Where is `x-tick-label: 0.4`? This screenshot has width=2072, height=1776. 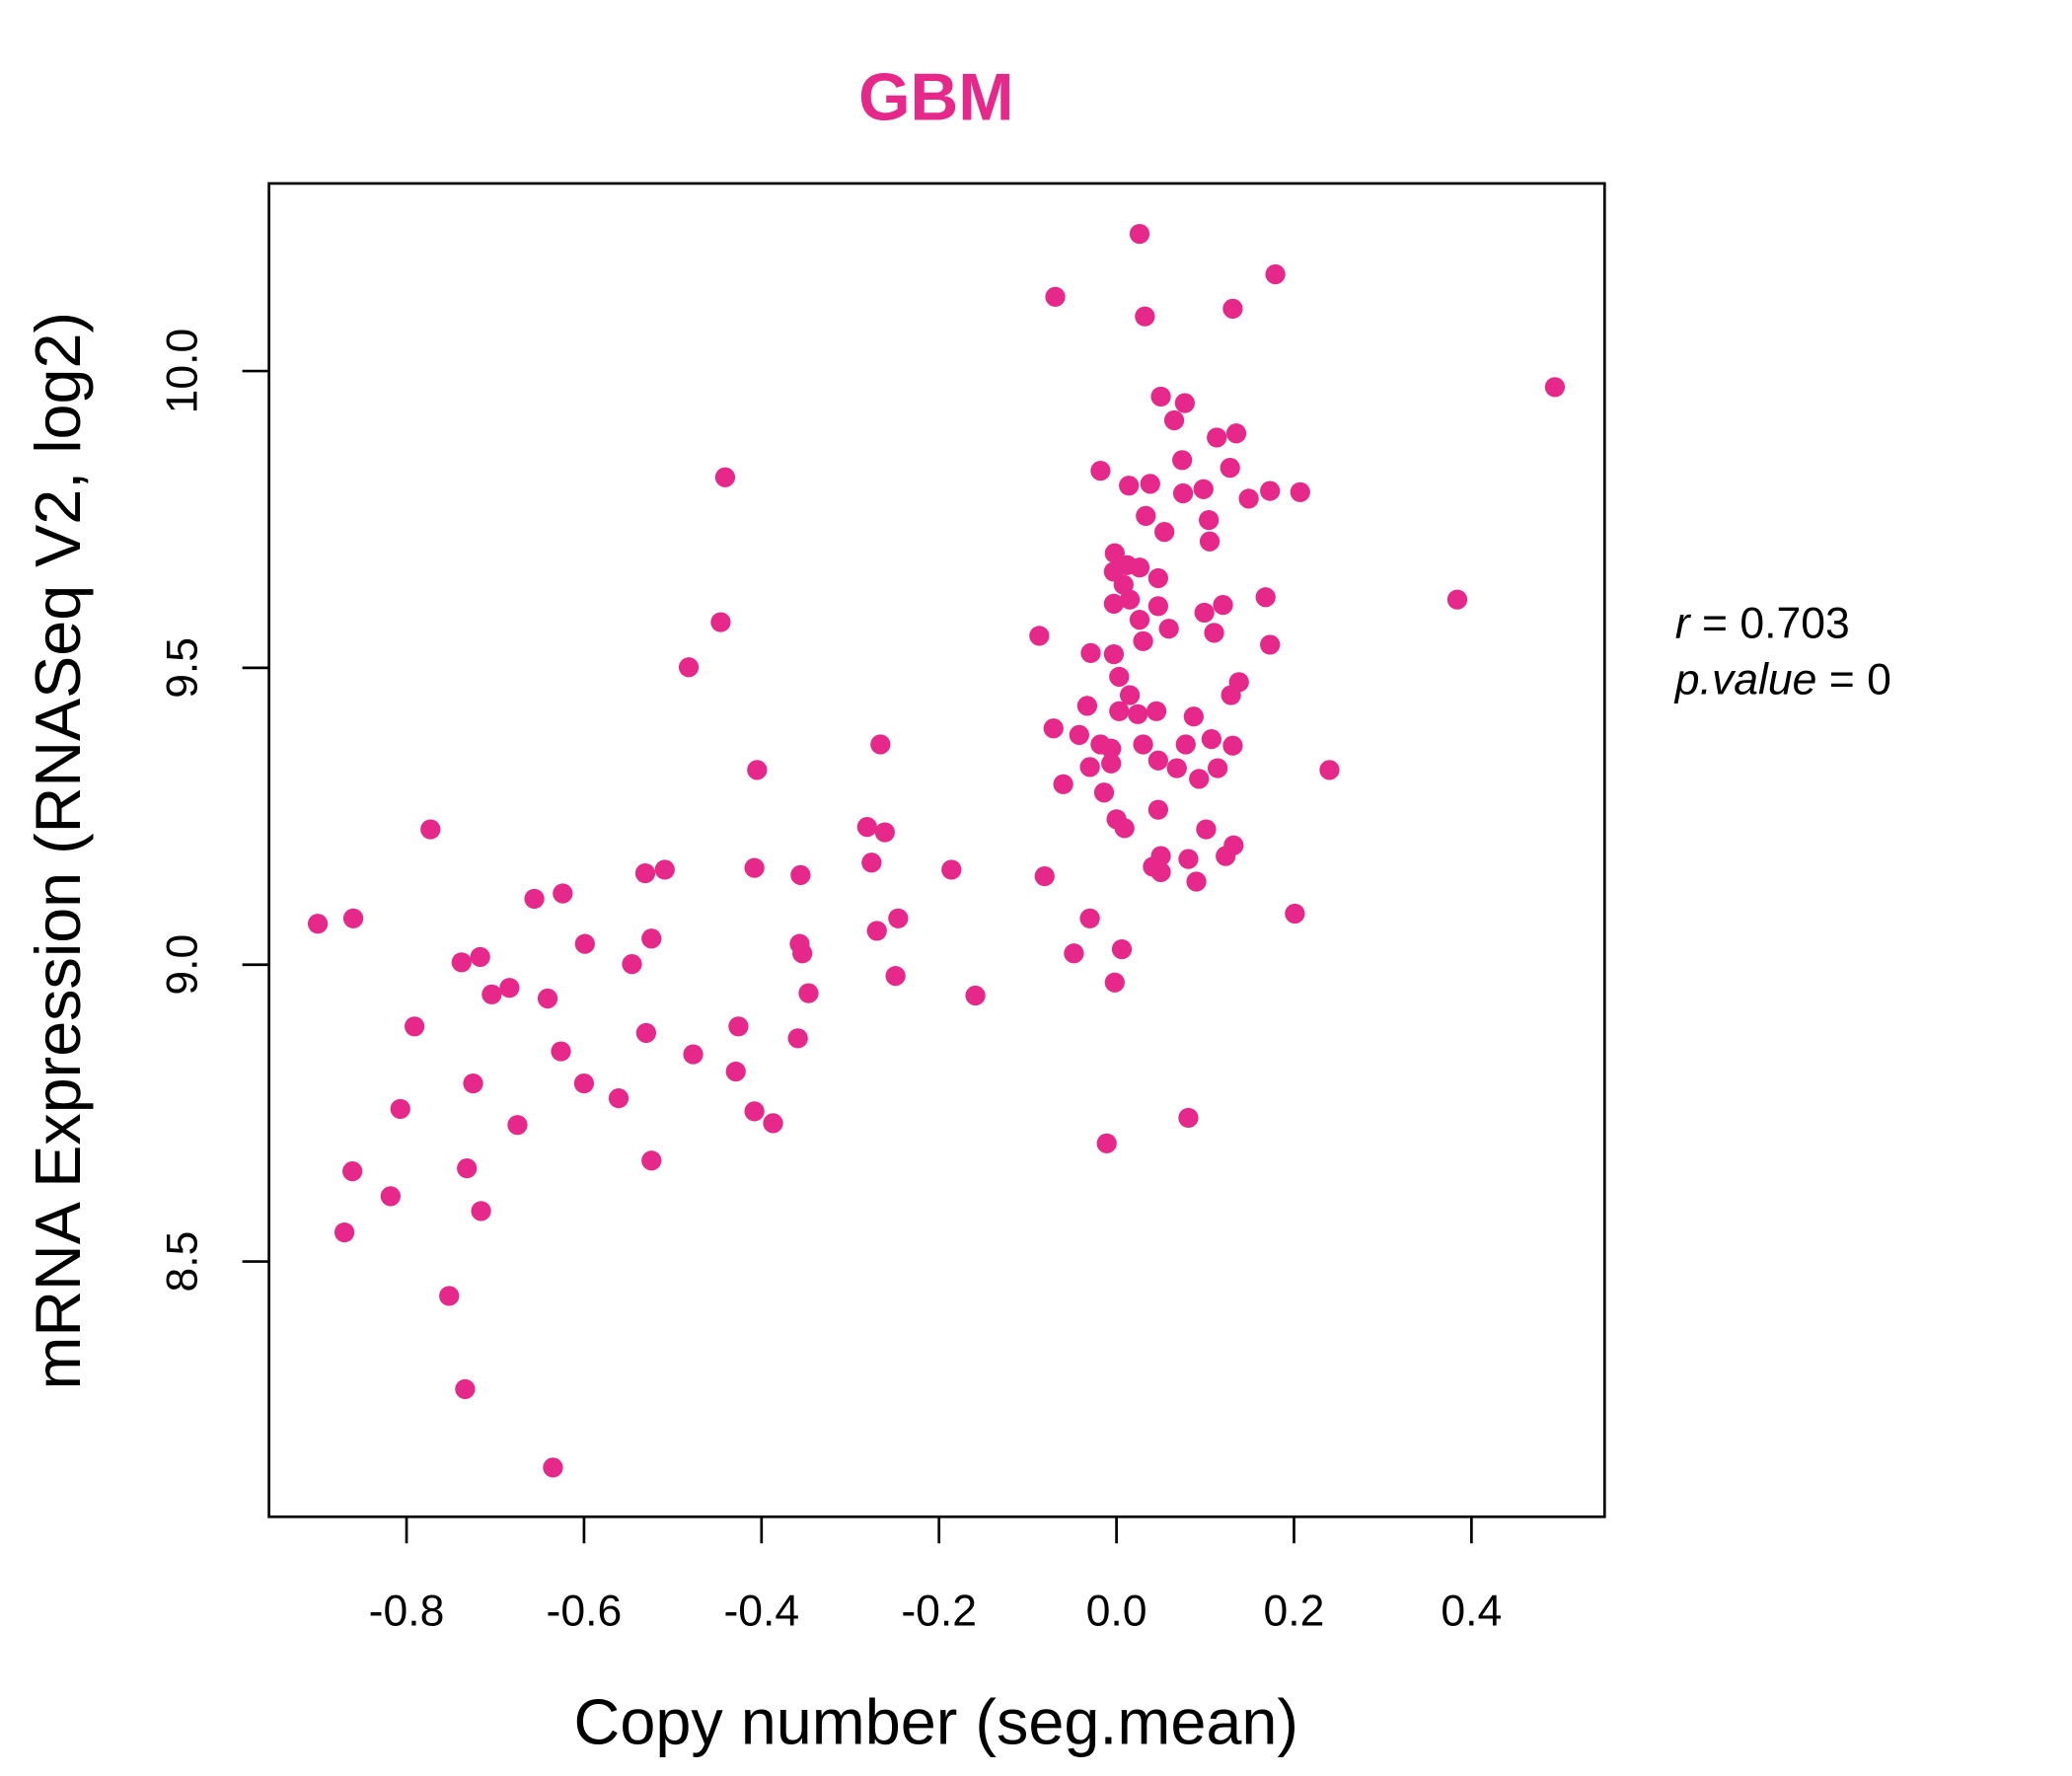
x-tick-label: 0.4 is located at coordinates (1472, 1612).